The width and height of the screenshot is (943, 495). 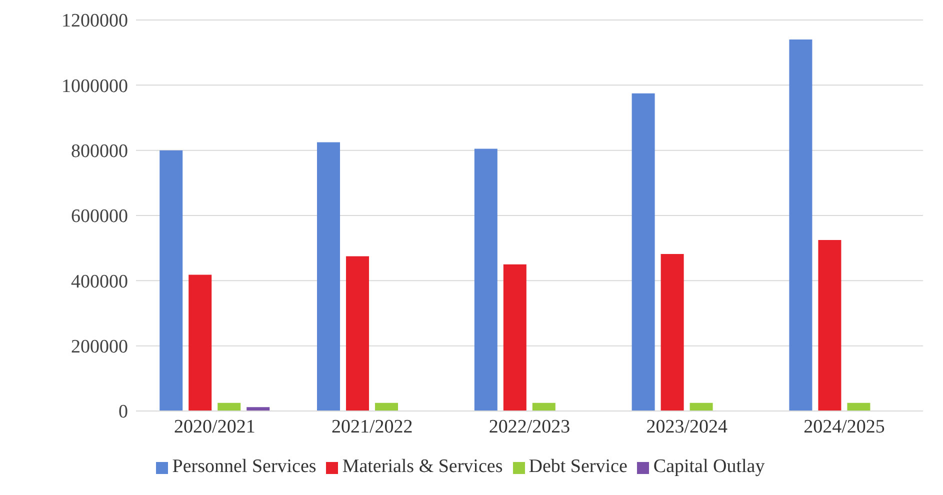 What do you see at coordinates (709, 466) in the screenshot?
I see `legend-label: Capital Outlay` at bounding box center [709, 466].